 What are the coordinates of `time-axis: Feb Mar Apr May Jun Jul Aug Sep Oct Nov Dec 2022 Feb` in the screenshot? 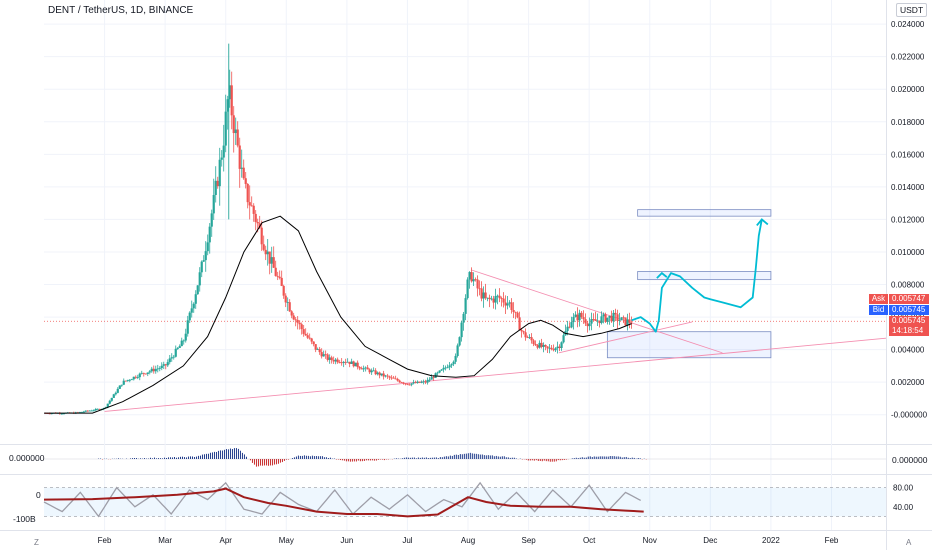 It's located at (468, 540).